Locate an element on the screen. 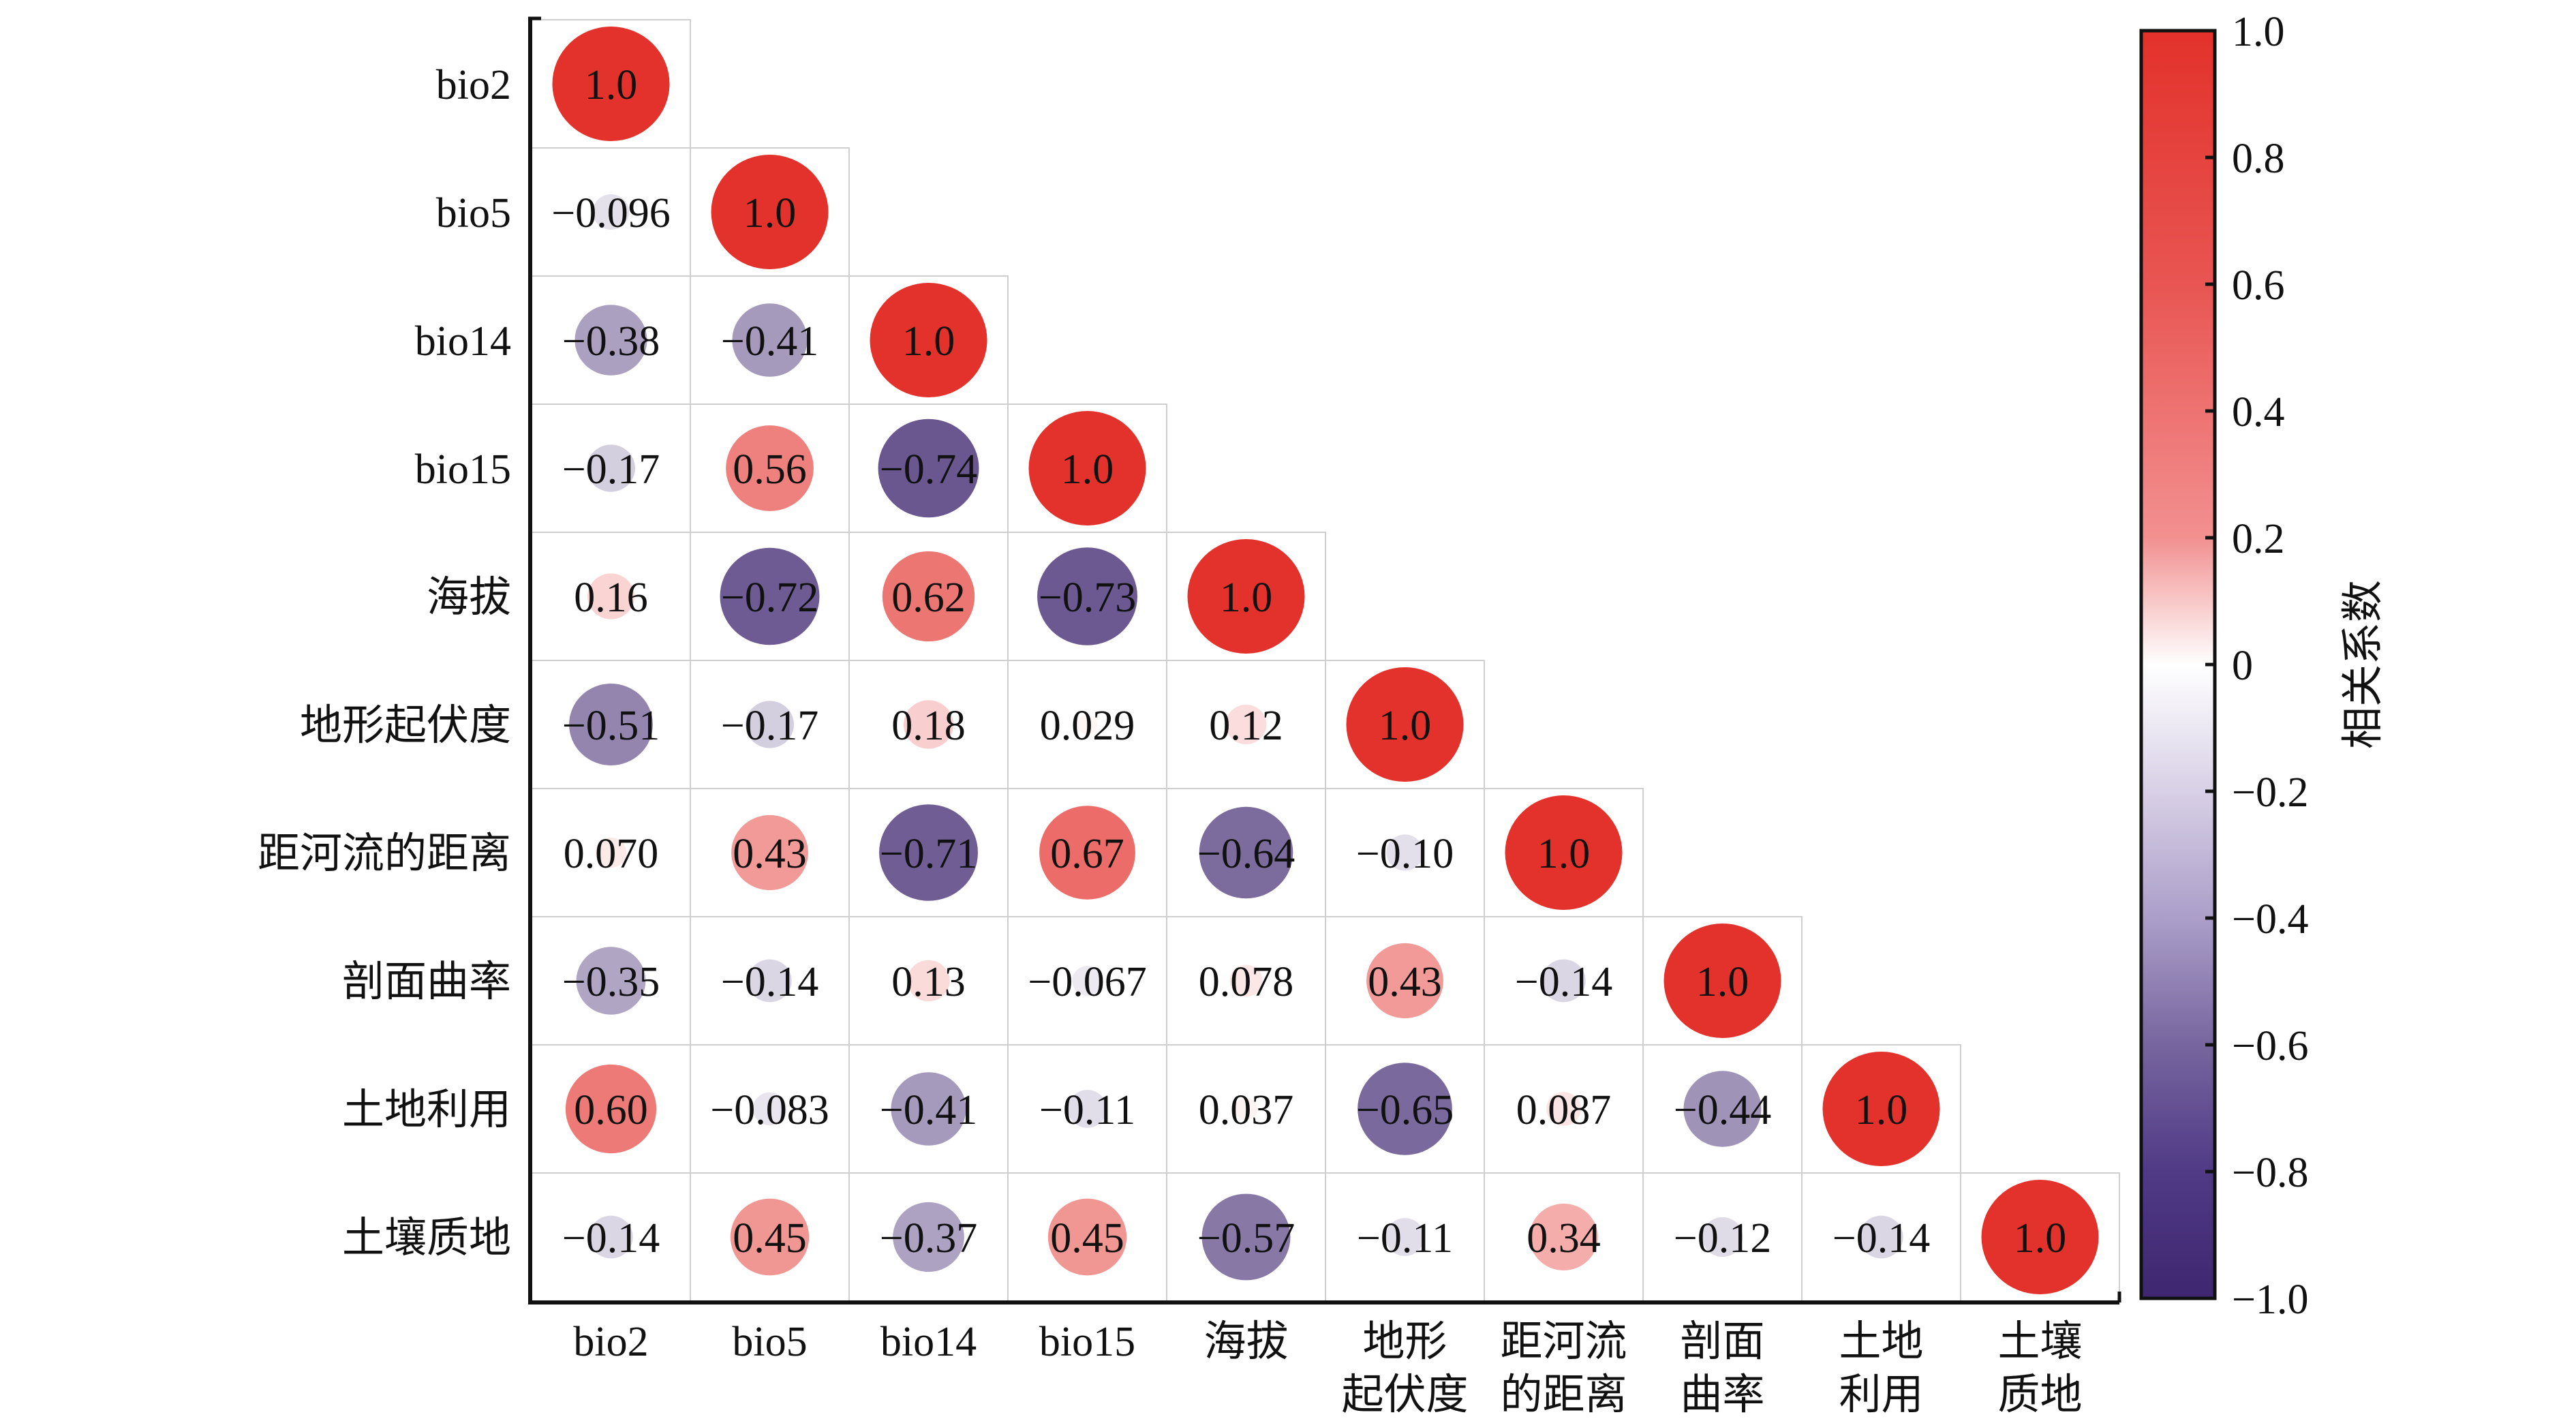 This screenshot has width=2576, height=1419. x-tick-label: 海拔 is located at coordinates (1245, 1342).